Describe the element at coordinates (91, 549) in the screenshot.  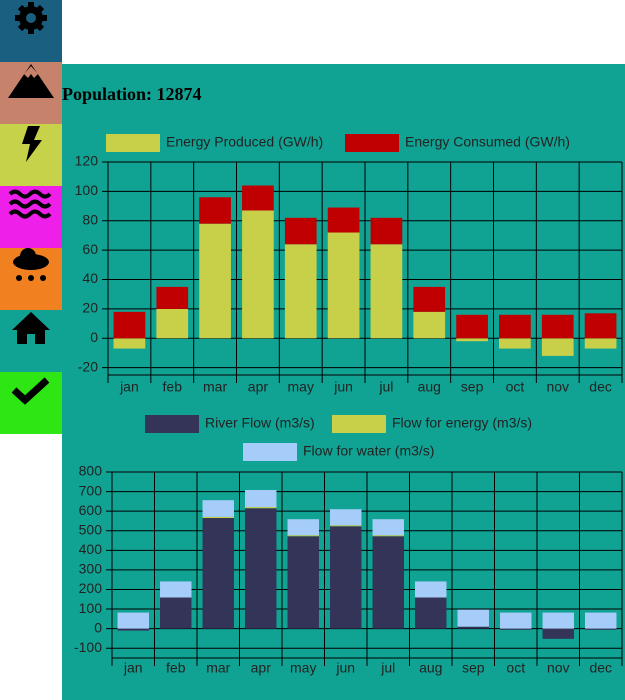
I see `y-tick-label: 400` at that location.